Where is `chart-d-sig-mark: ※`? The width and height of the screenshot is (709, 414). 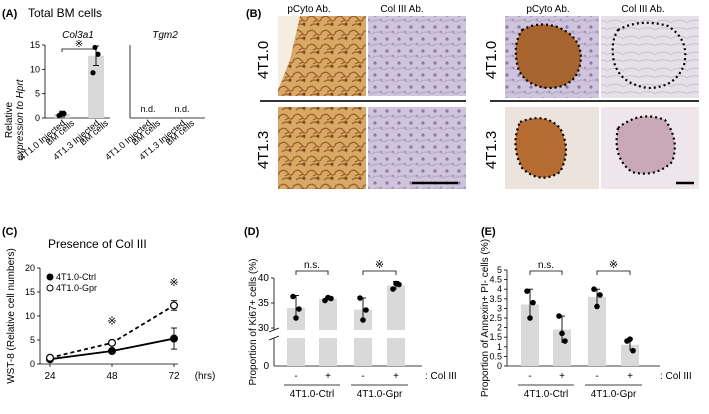
chart-d-sig-mark: ※ is located at coordinates (379, 265).